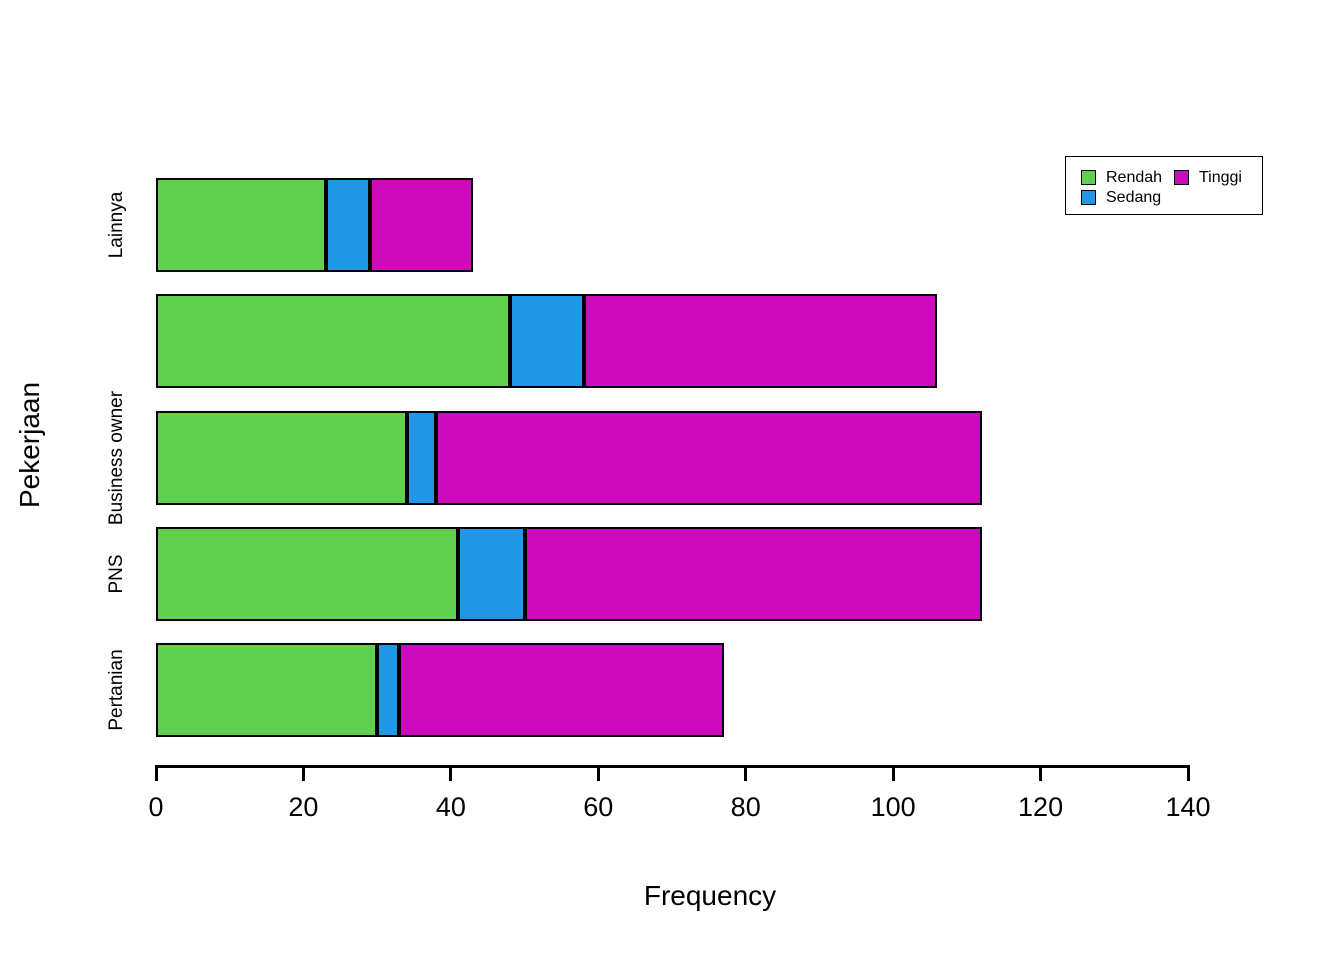 The width and height of the screenshot is (1344, 960). What do you see at coordinates (450, 807) in the screenshot?
I see `x-axis-tick-label: 40` at bounding box center [450, 807].